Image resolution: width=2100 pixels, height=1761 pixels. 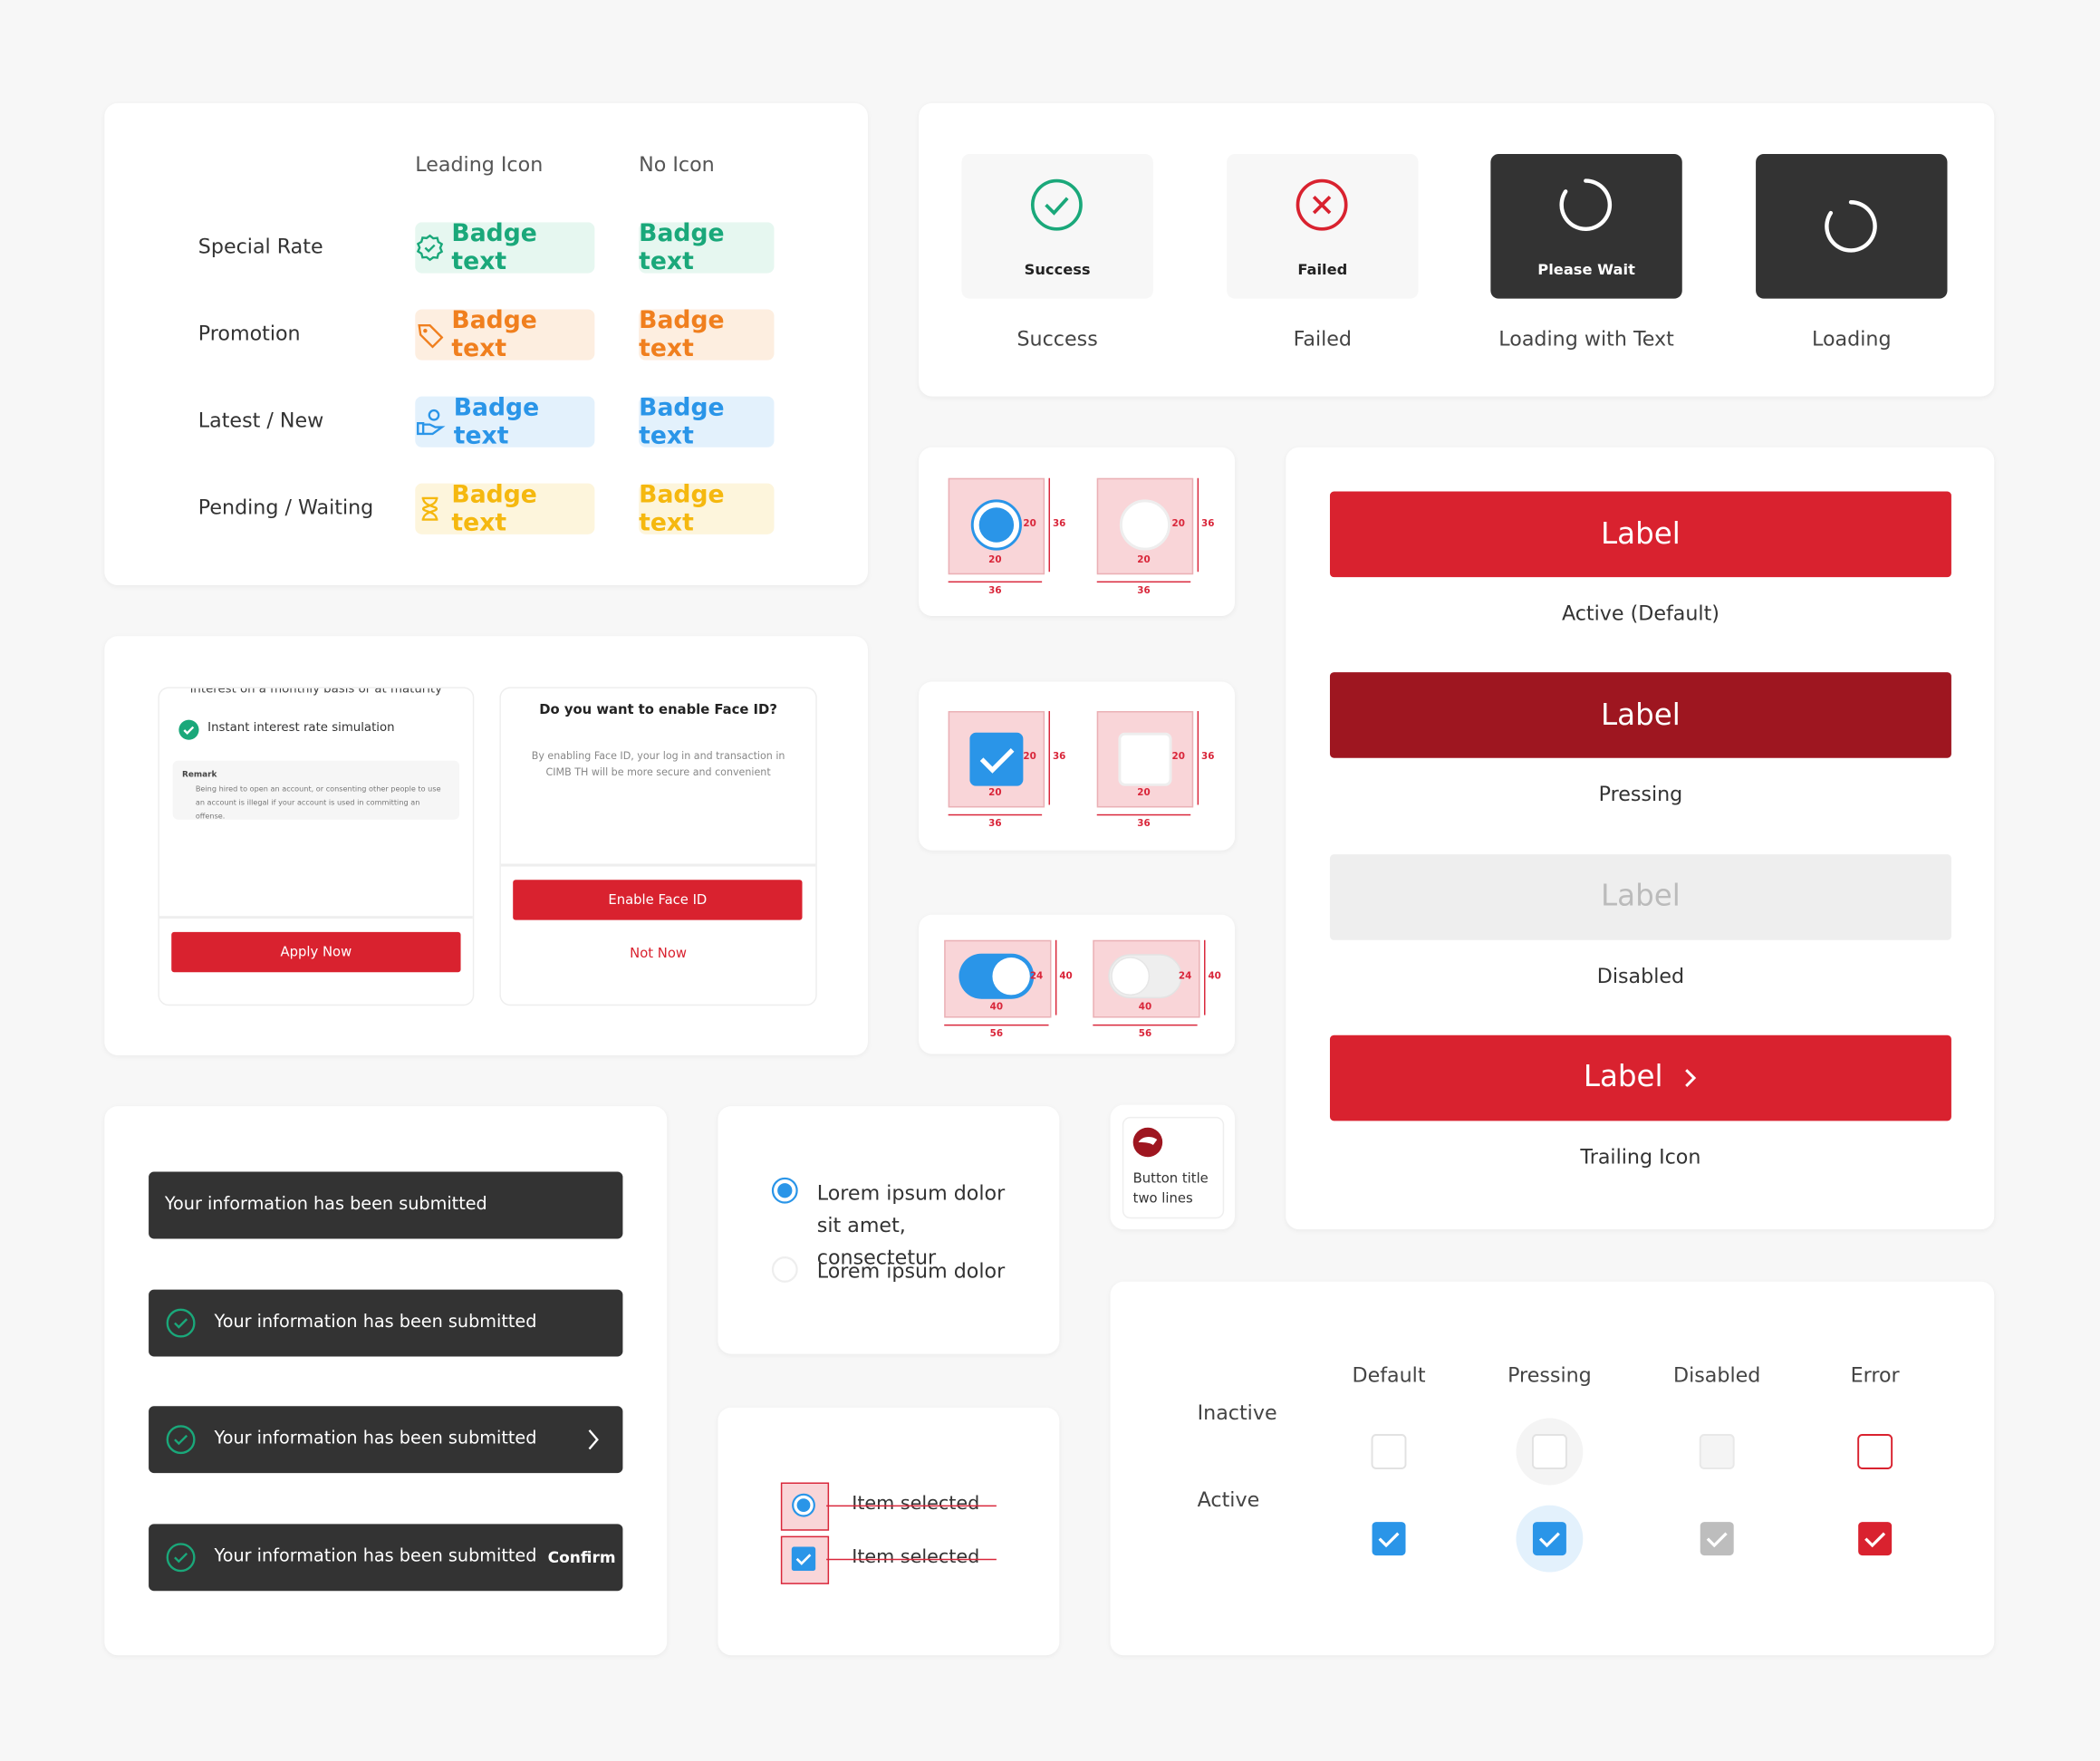 I want to click on success-icon, so click(x=1056, y=204).